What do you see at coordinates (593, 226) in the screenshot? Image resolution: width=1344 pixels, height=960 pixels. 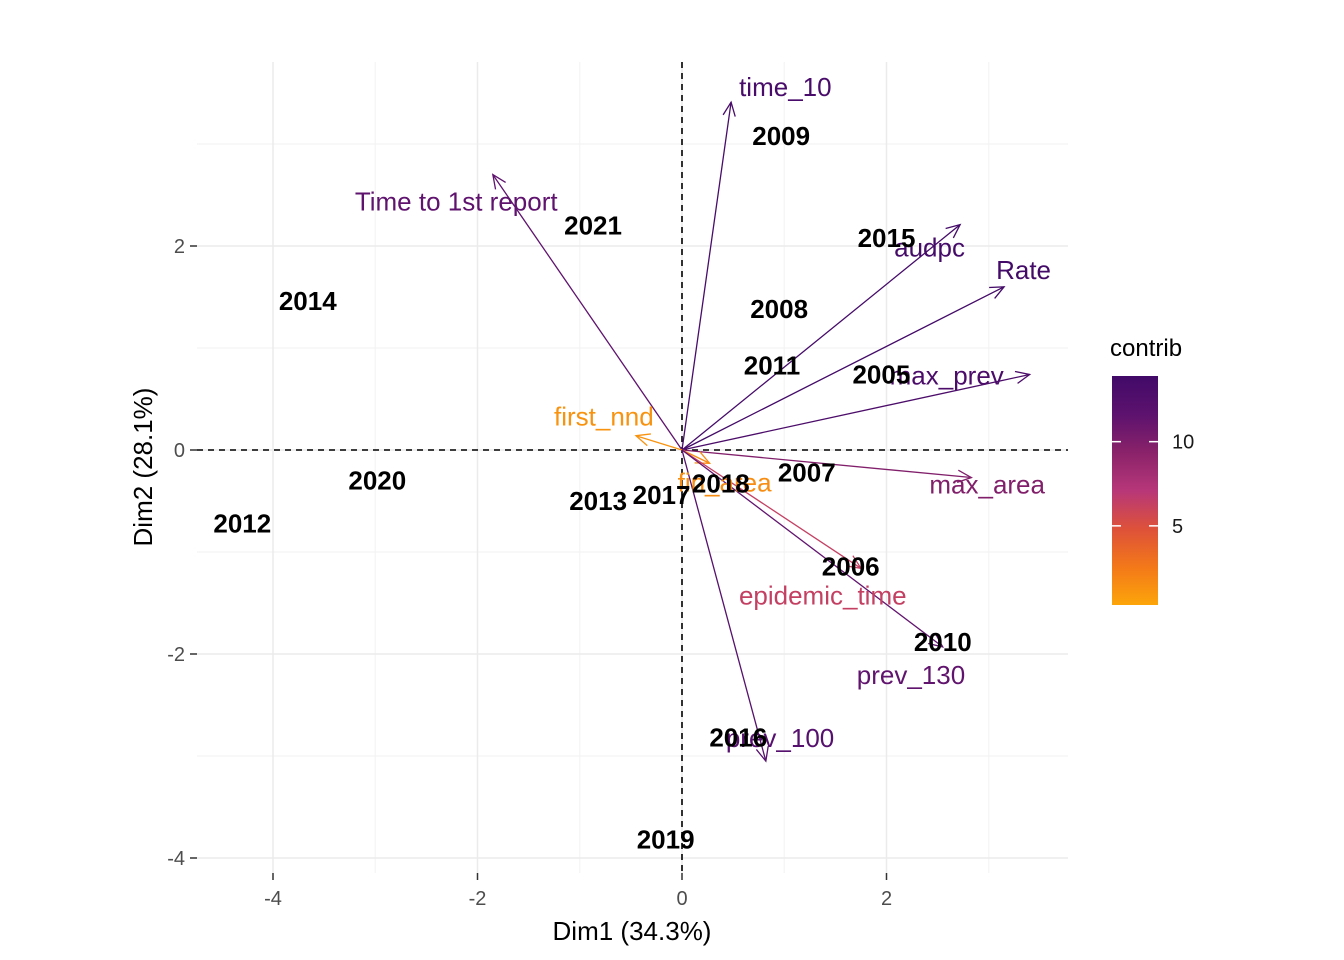 I see `individual-label: 2021` at bounding box center [593, 226].